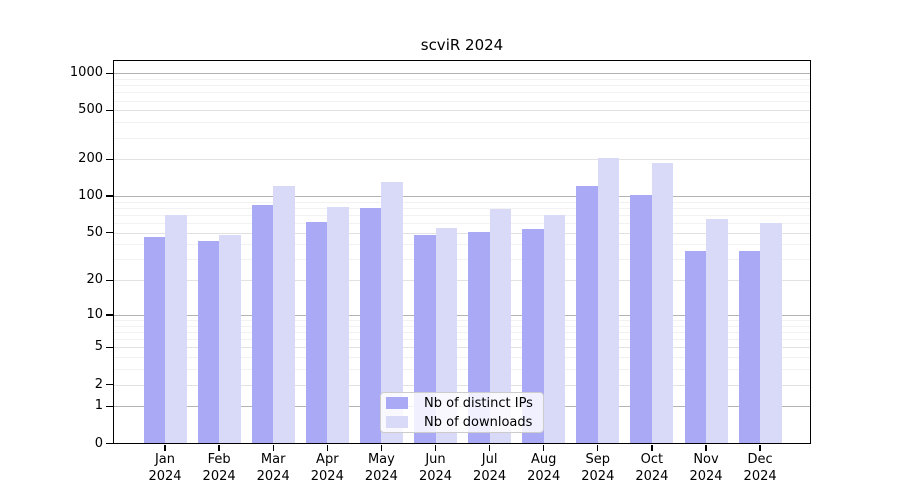  I want to click on y-tick-label: 500, so click(90, 110).